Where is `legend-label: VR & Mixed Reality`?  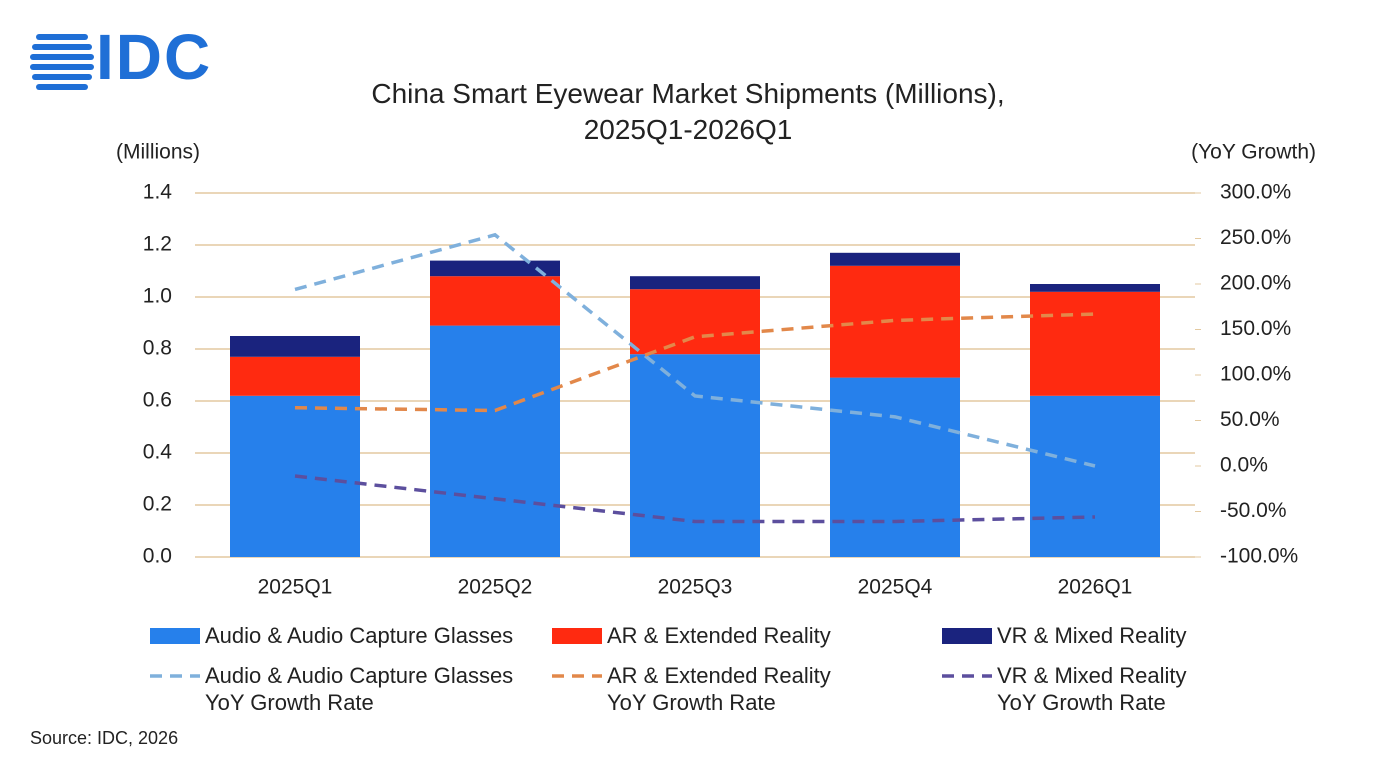 legend-label: VR & Mixed Reality is located at coordinates (1092, 635).